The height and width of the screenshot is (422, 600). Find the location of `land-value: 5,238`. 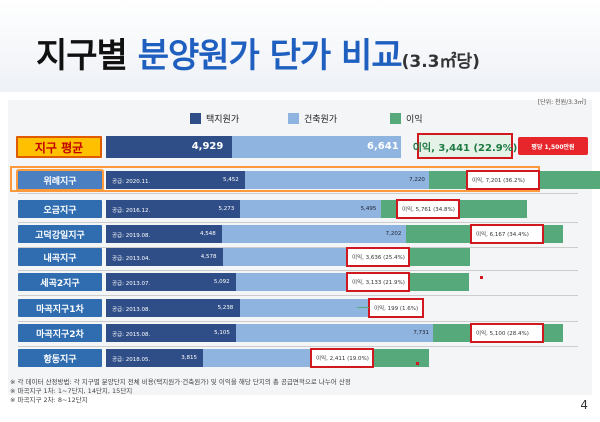

land-value: 5,238 is located at coordinates (225, 308).